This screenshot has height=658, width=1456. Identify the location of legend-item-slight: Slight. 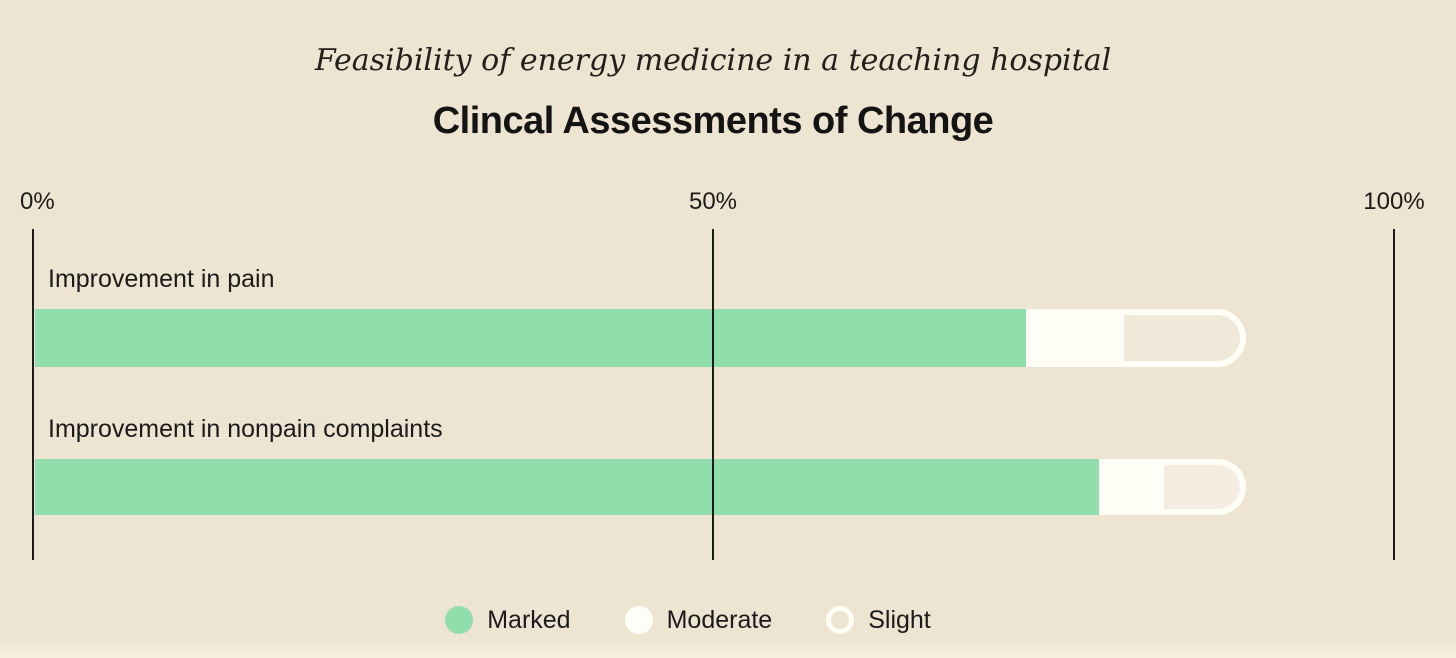
(878, 620).